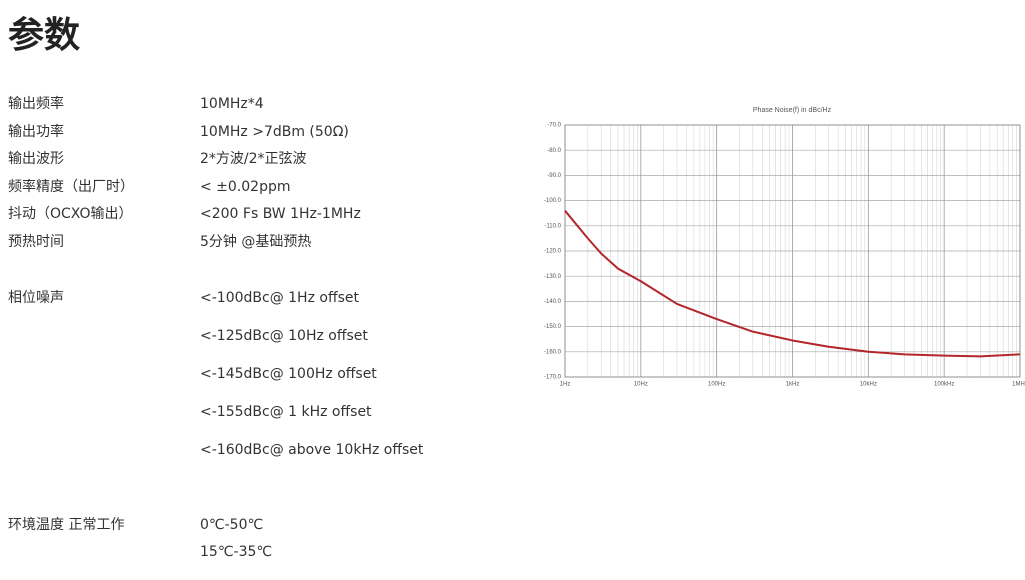  What do you see at coordinates (554, 176) in the screenshot?
I see `y-tick-label: -90.0` at bounding box center [554, 176].